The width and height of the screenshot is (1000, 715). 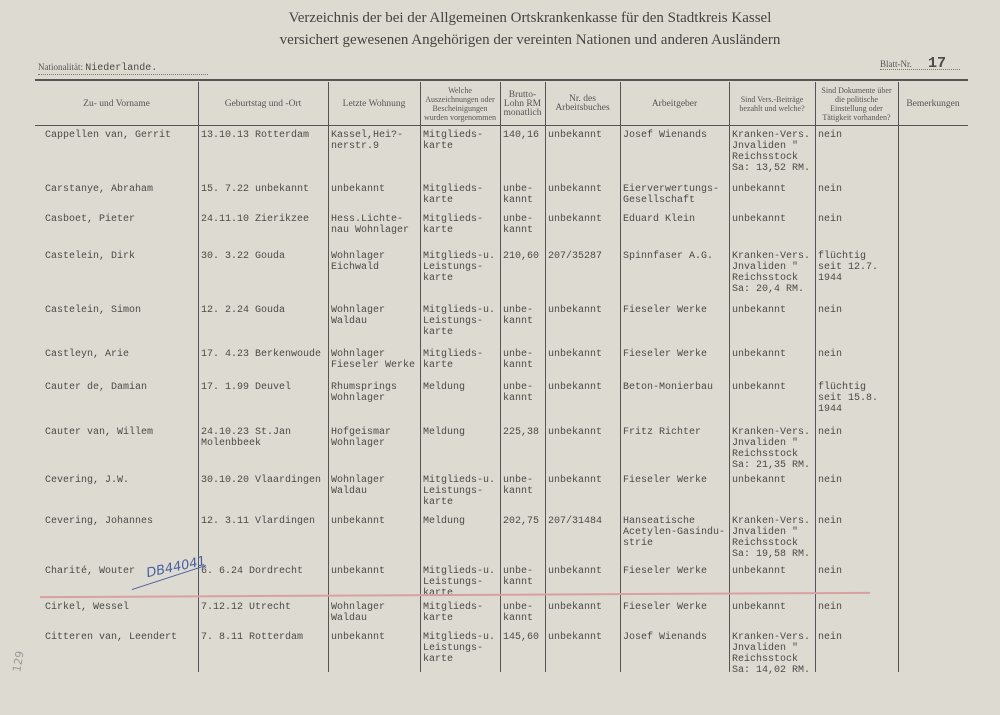 I want to click on column-header-remarks: Bemerkungen, so click(x=933, y=103).